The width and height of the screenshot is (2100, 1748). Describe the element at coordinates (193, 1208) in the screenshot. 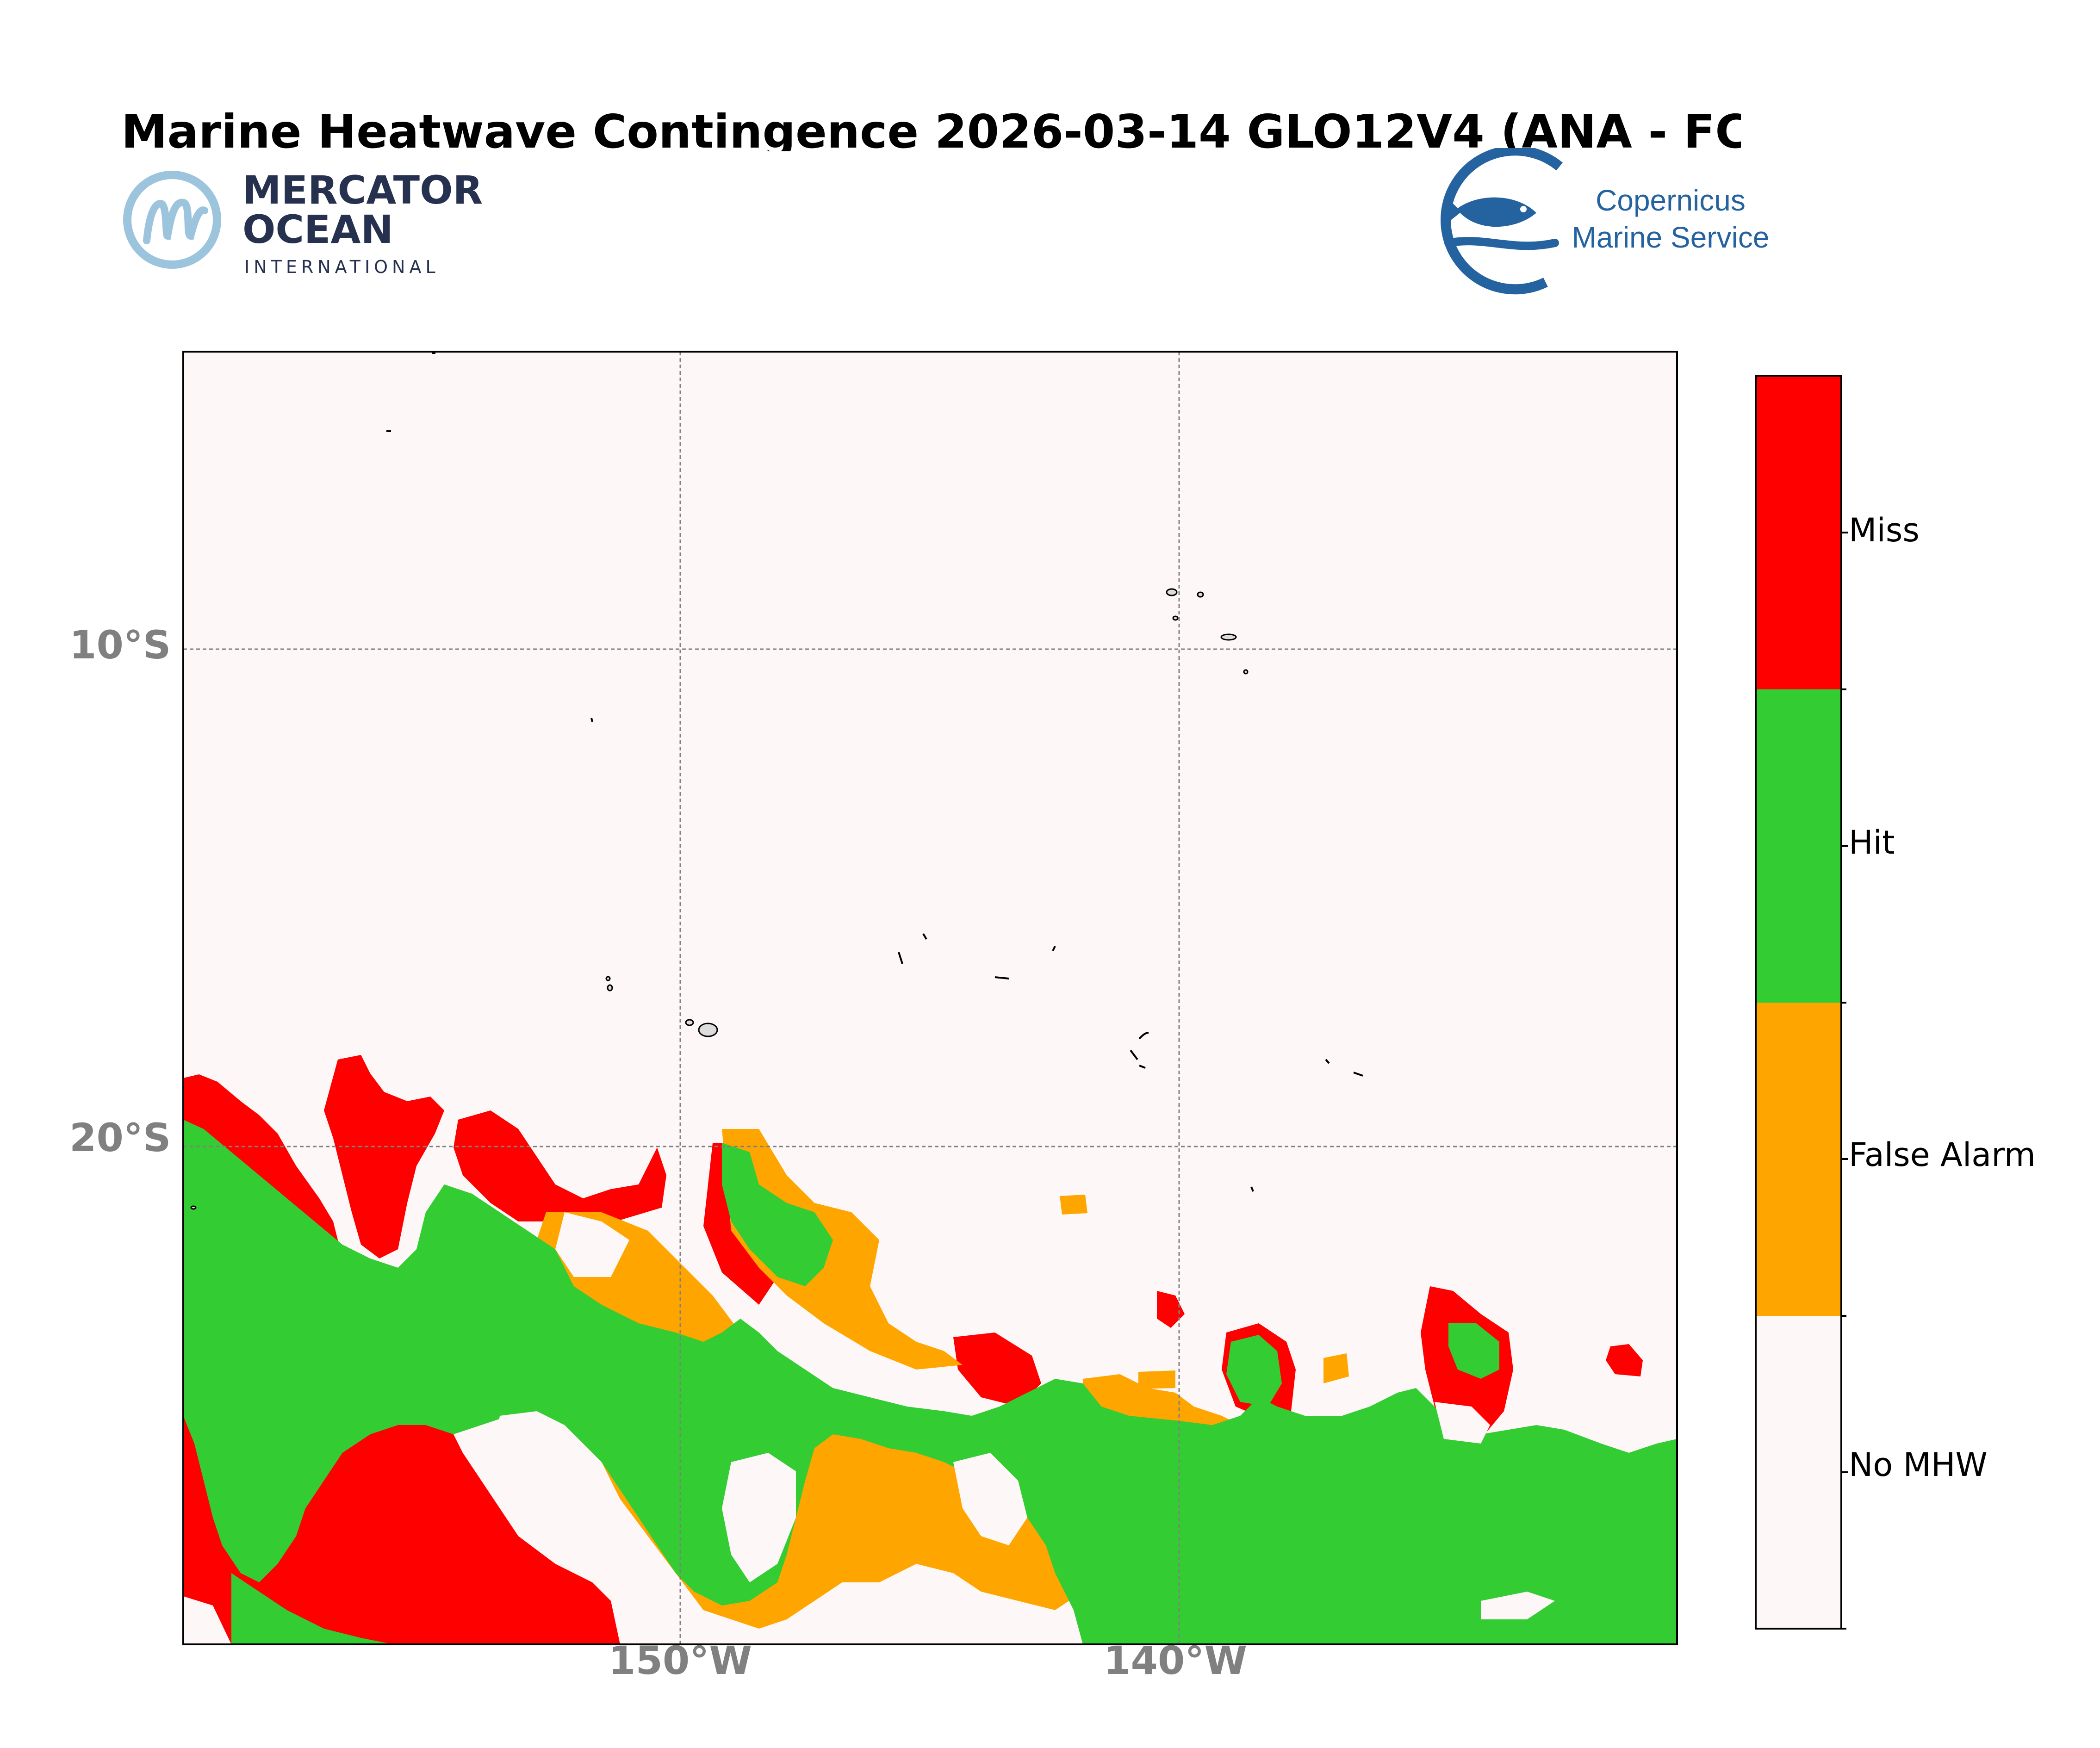

I see `island-west-edge` at that location.